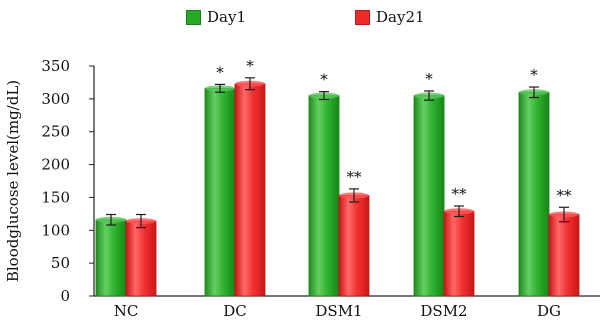 The image size is (601, 320). I want to click on y-tick-label: 100, so click(55, 230).